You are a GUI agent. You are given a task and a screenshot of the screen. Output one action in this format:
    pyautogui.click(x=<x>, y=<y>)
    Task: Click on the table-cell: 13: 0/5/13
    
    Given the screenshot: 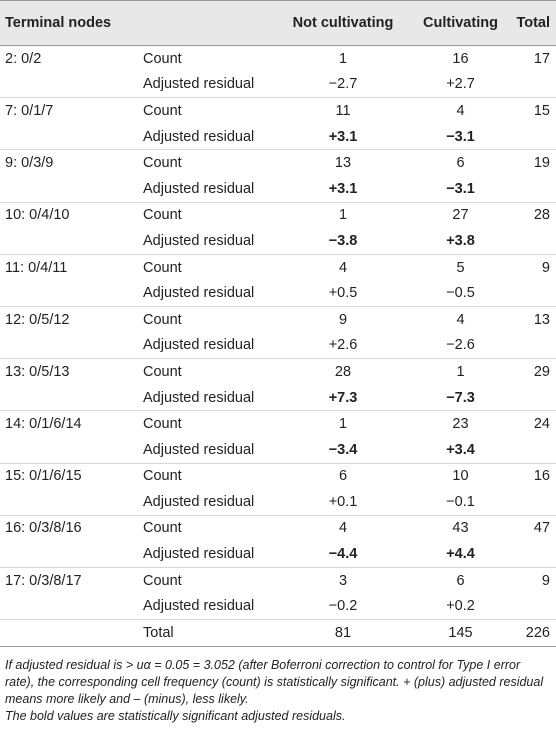 What is the action you would take?
    pyautogui.click(x=69, y=371)
    